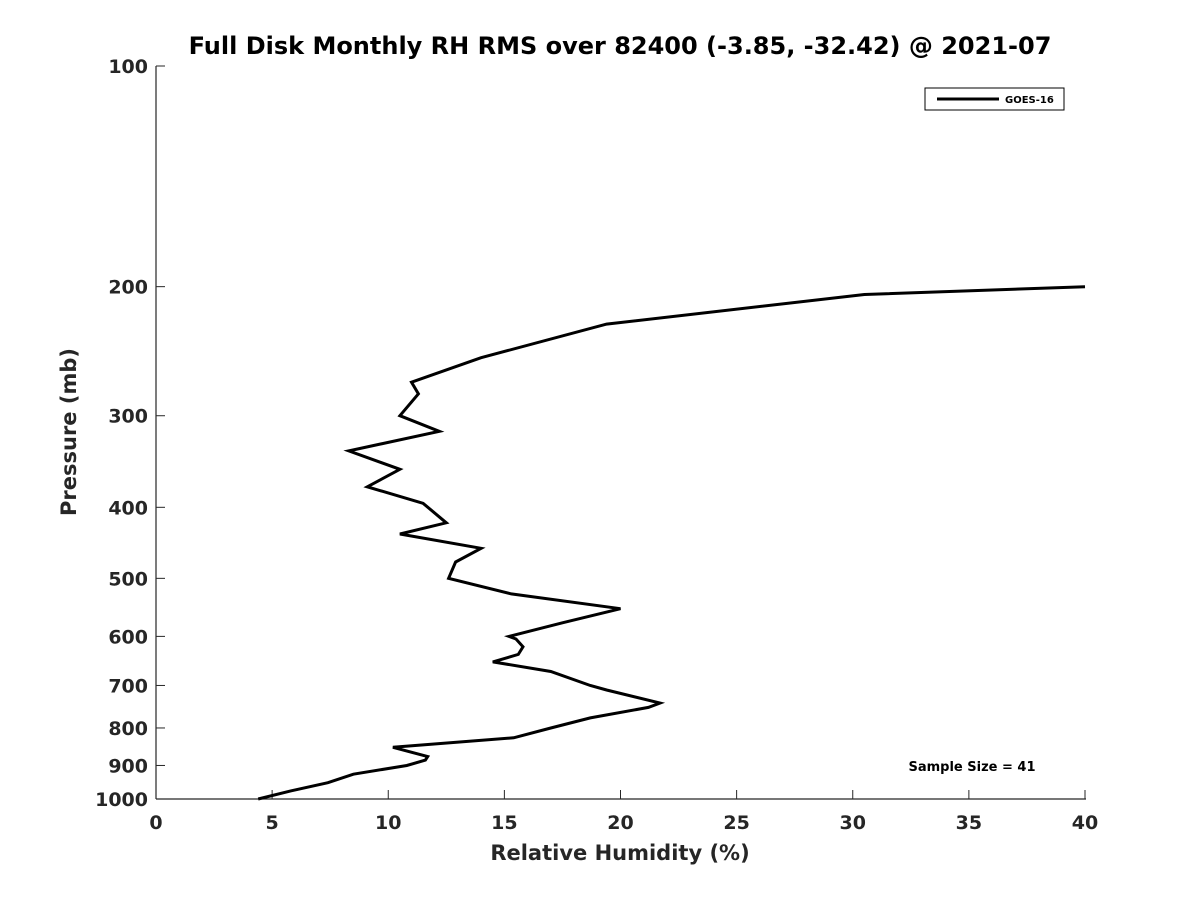 The image size is (1200, 900). What do you see at coordinates (620, 823) in the screenshot?
I see `x-tick-label: 20` at bounding box center [620, 823].